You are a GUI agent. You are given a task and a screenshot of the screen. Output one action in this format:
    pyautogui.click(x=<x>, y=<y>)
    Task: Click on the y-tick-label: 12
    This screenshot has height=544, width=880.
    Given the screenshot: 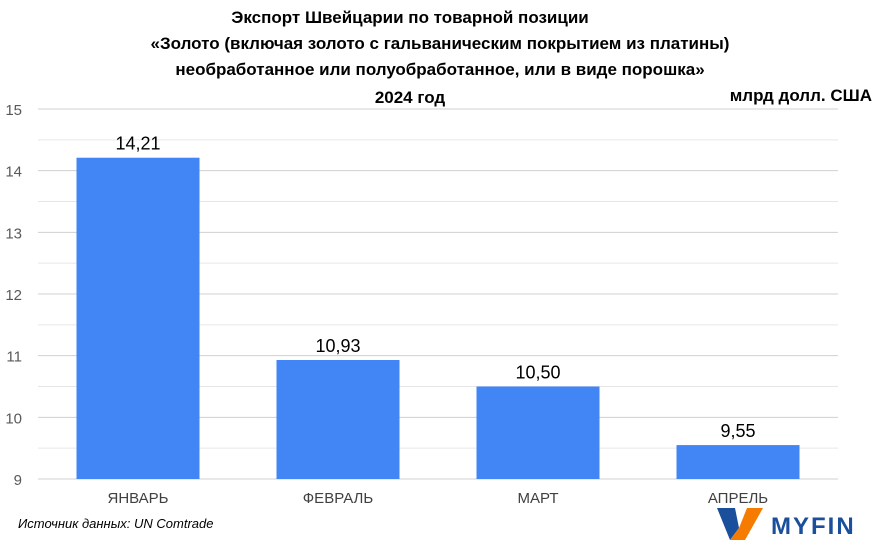 What is the action you would take?
    pyautogui.click(x=13, y=295)
    